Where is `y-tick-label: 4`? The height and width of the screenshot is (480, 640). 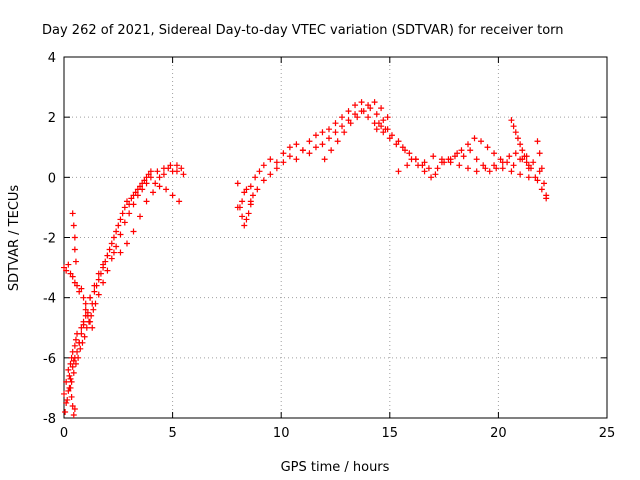 y-tick-label: 4 is located at coordinates (52, 58).